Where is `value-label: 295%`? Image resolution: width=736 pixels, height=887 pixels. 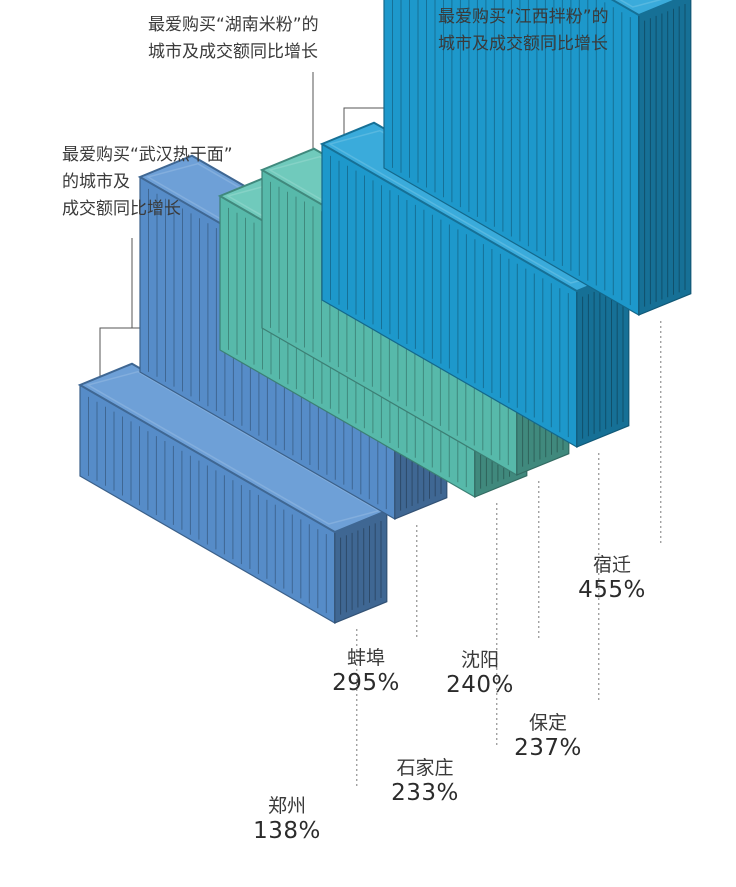
value-label: 295% is located at coordinates (366, 683).